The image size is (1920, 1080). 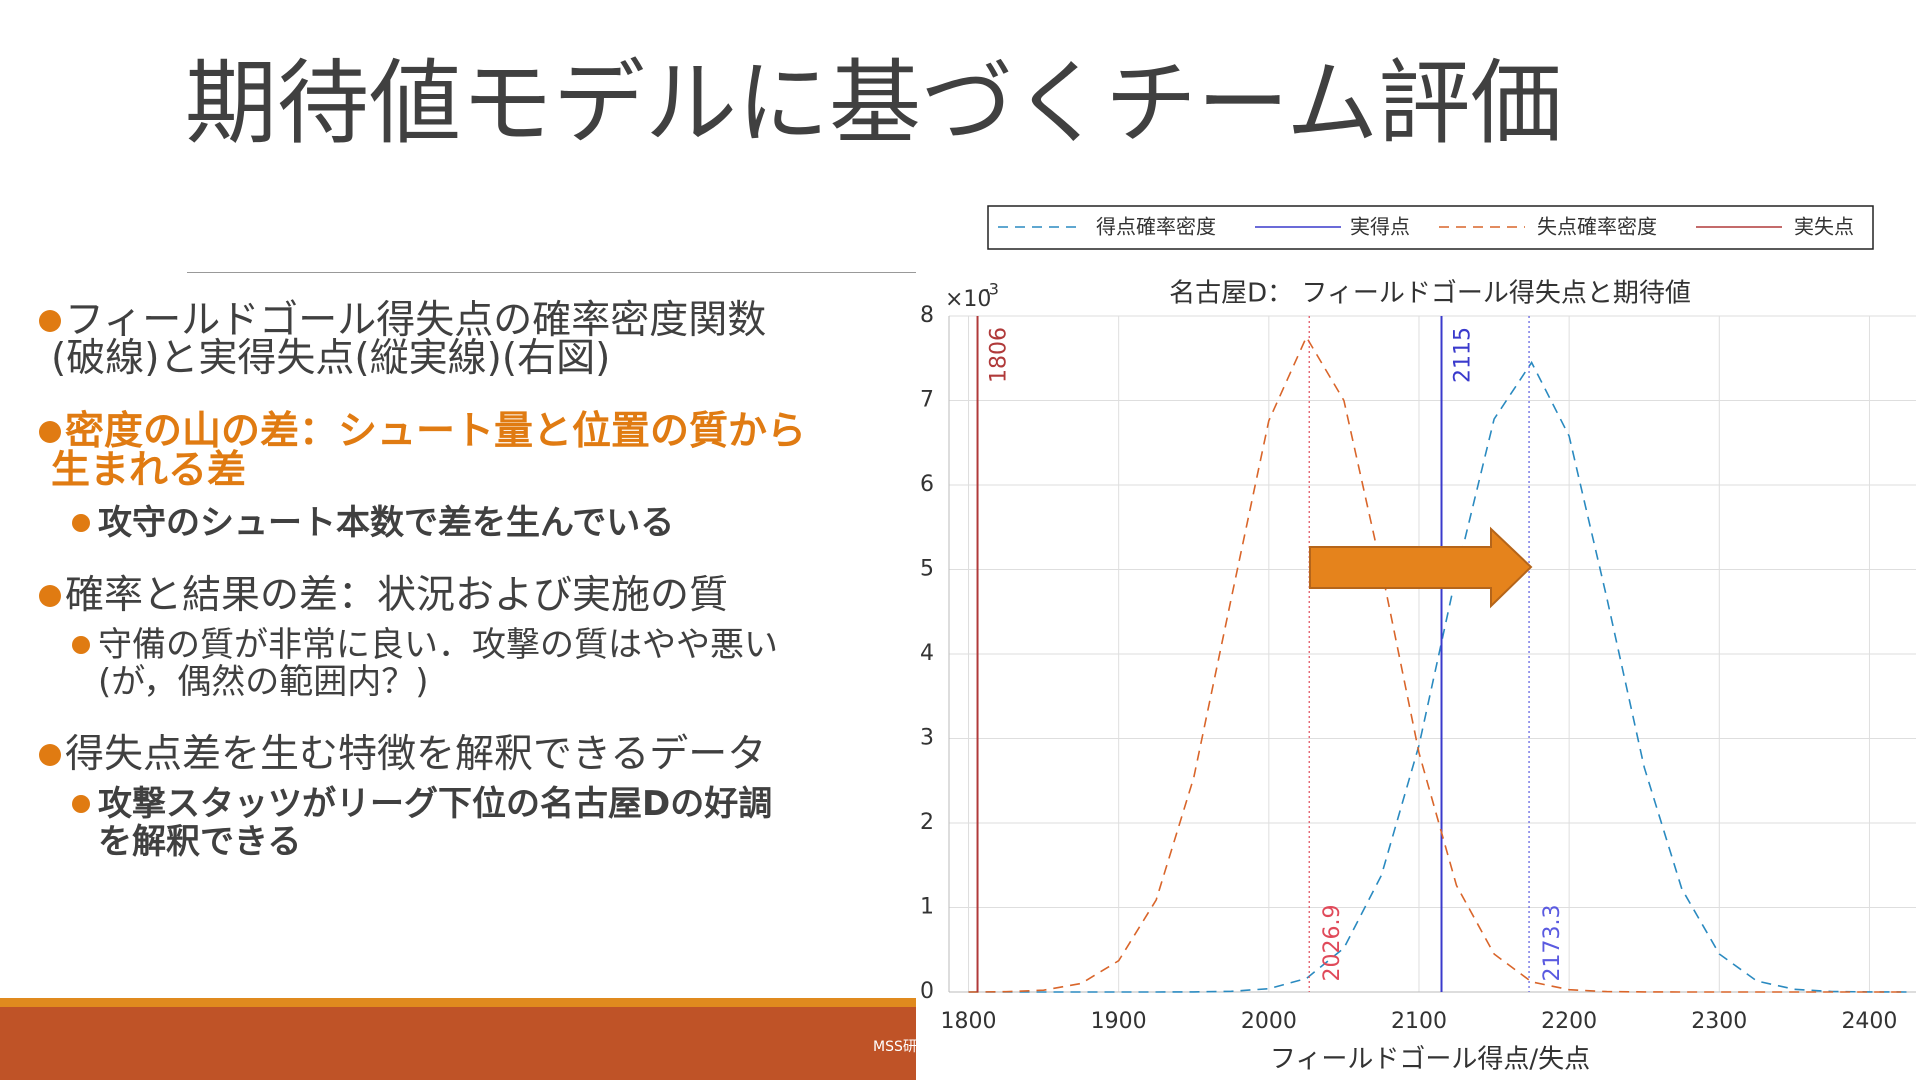 I want to click on sub-bullet-text: 守備の質が非常に良い．攻撃の質はやや悪い, so click(x=438, y=645).